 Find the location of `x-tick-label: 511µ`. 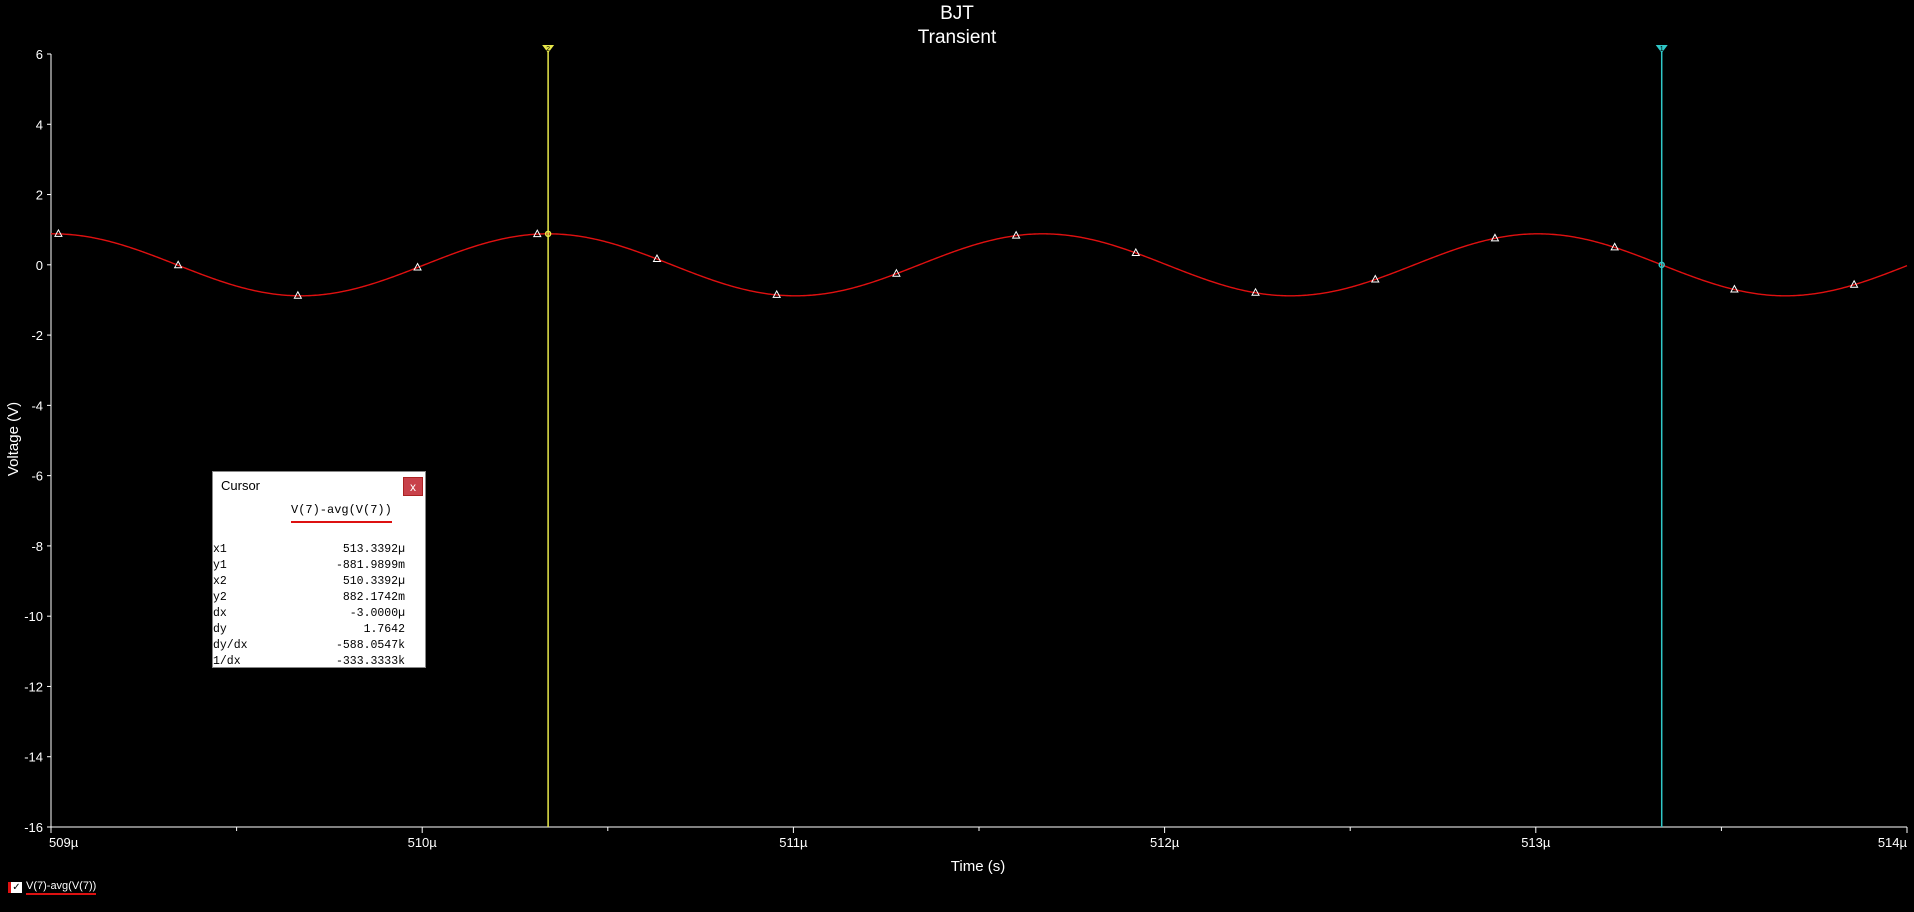

x-tick-label: 511µ is located at coordinates (793, 842).